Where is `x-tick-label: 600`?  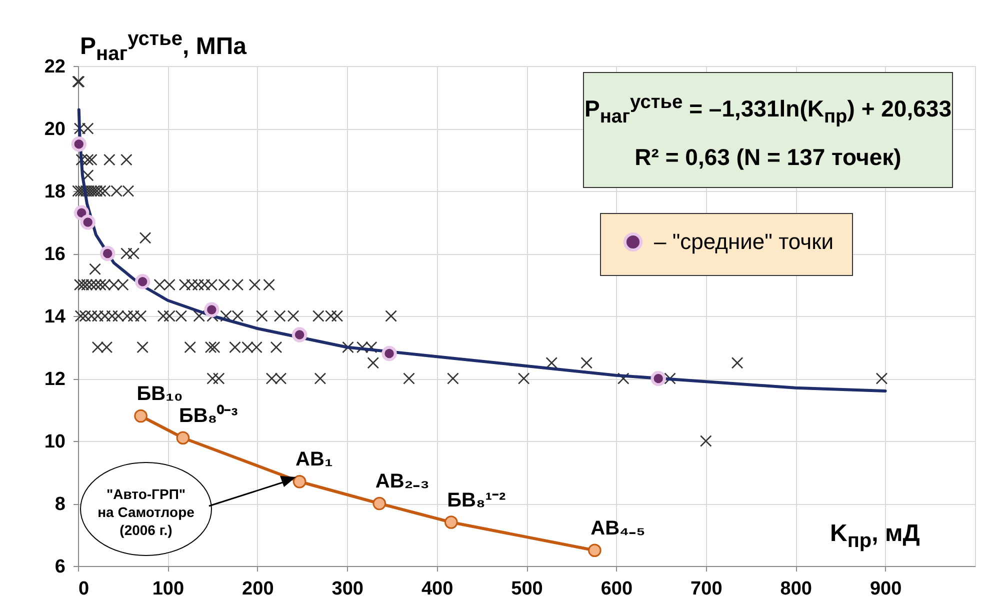
x-tick-label: 600 is located at coordinates (616, 589).